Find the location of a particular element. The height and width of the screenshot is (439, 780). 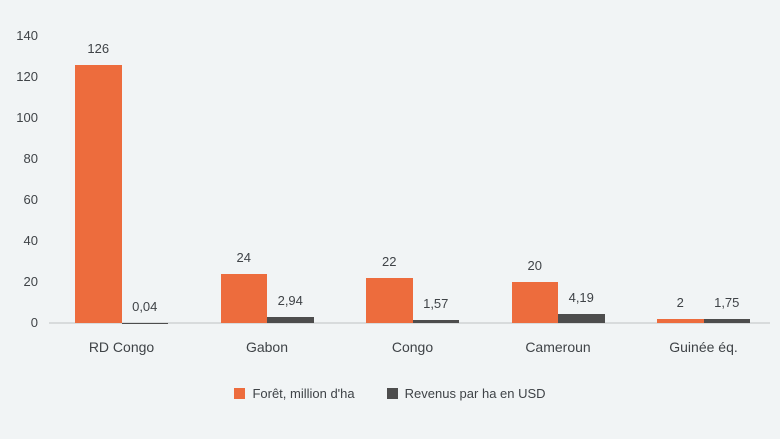

y-axis-tick-label-100: 100 is located at coordinates (27, 117).